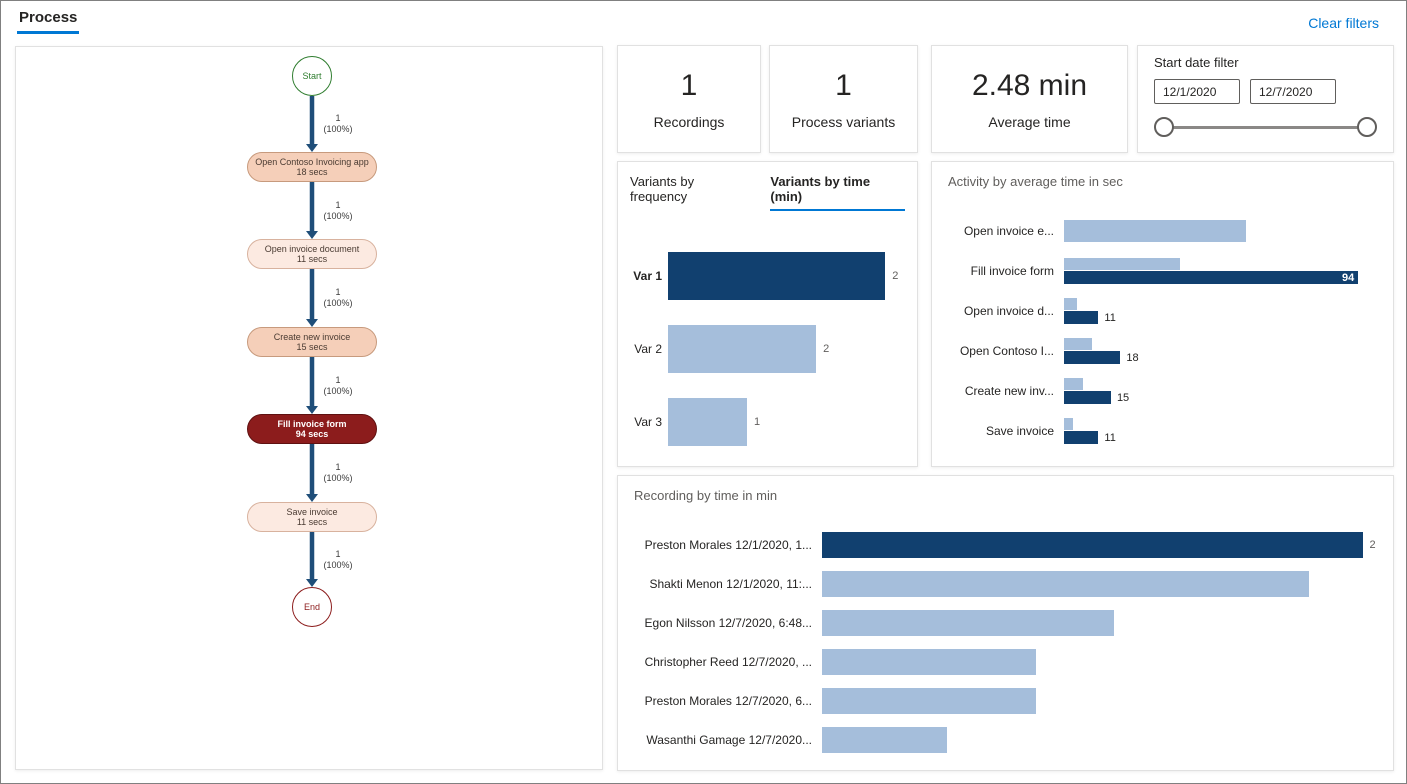  What do you see at coordinates (1197, 91) in the screenshot?
I see `start-date-input` at bounding box center [1197, 91].